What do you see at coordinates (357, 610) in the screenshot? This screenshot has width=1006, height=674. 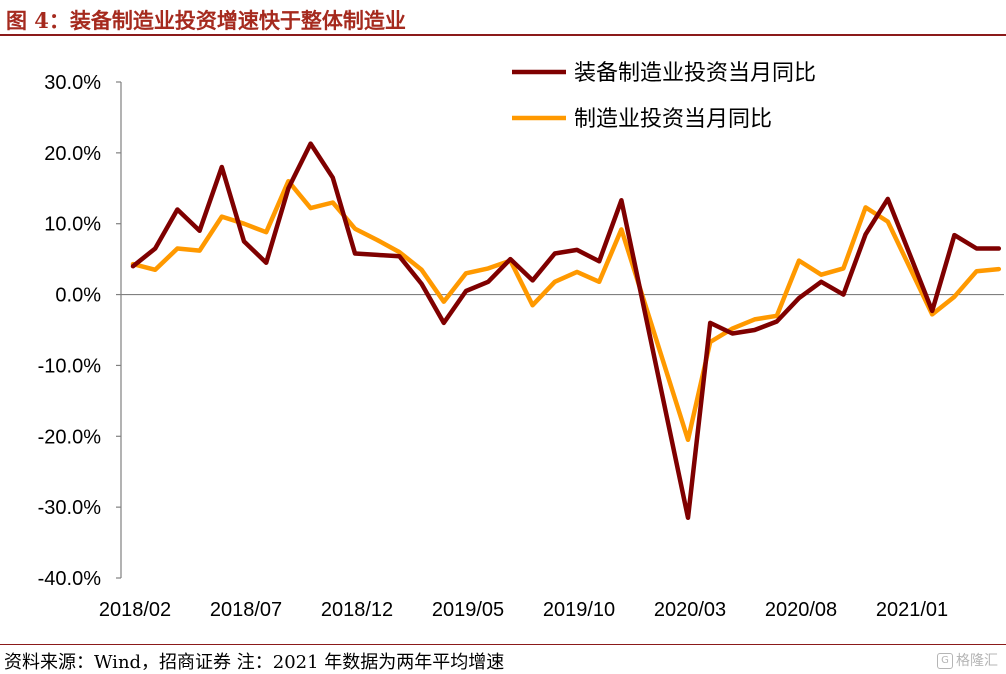 I see `x-tick-label: 2018/12` at bounding box center [357, 610].